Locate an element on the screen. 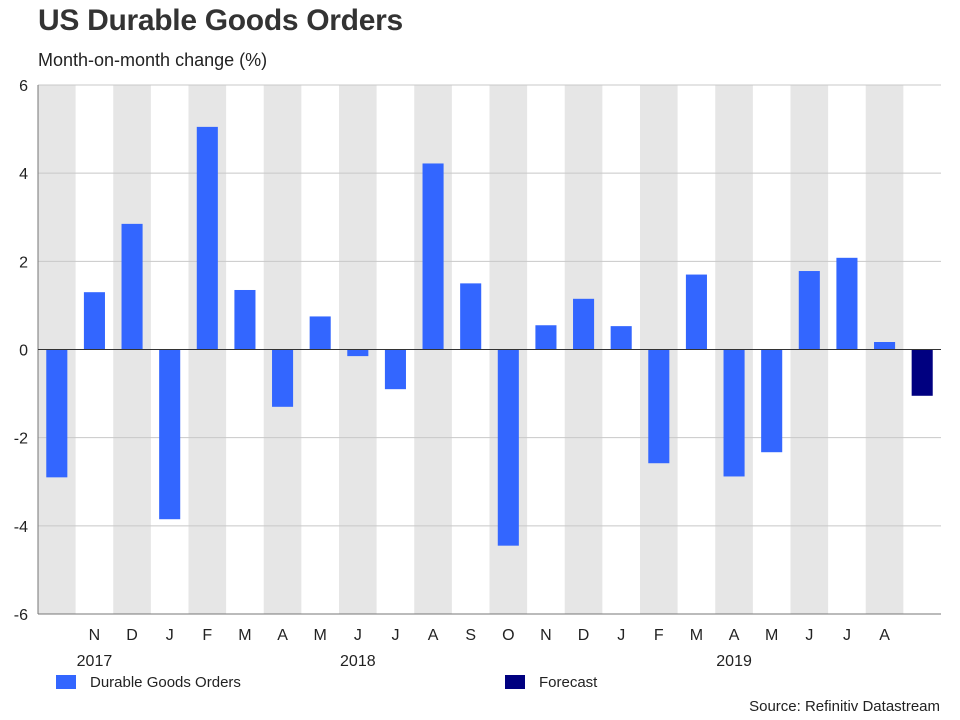 This screenshot has width=960, height=720. y-tick-label: 6 is located at coordinates (23, 86).